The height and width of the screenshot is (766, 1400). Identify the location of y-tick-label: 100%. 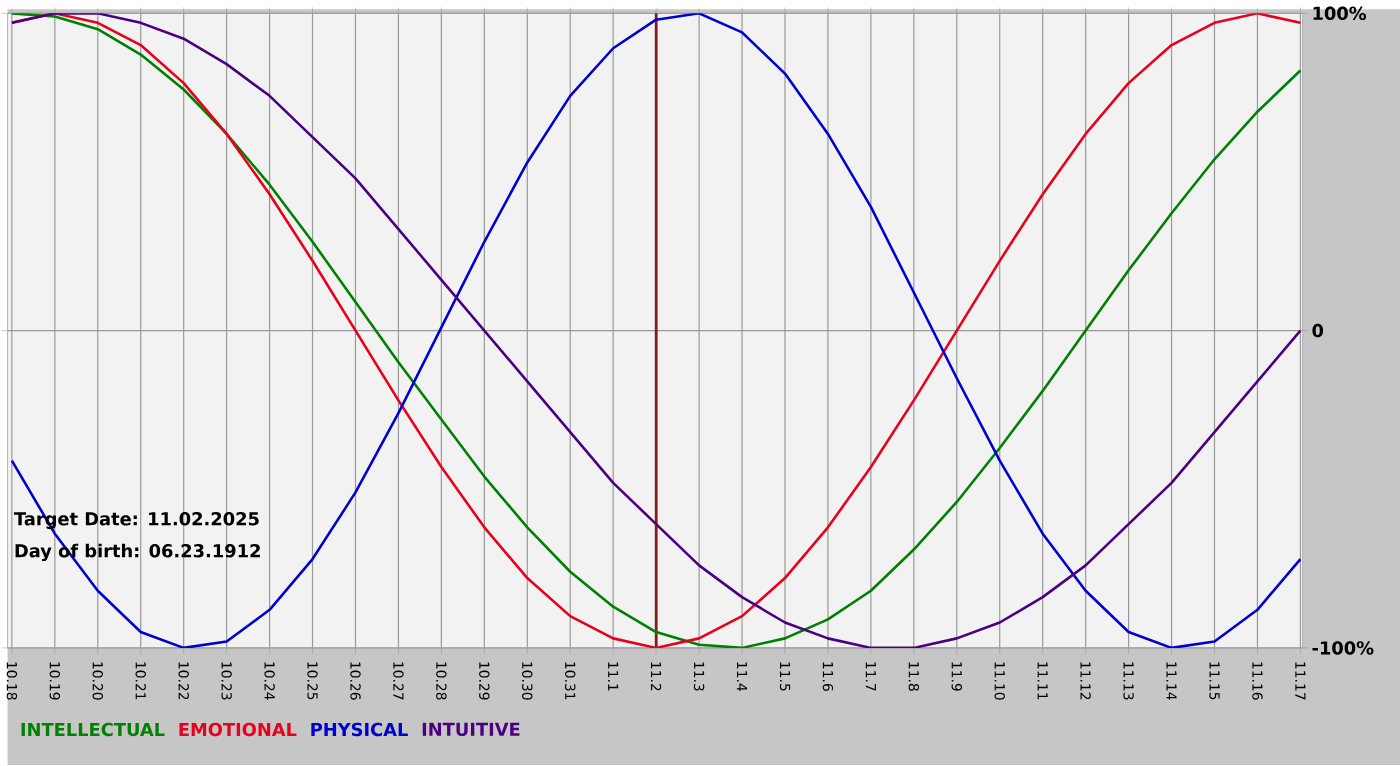
(1340, 13).